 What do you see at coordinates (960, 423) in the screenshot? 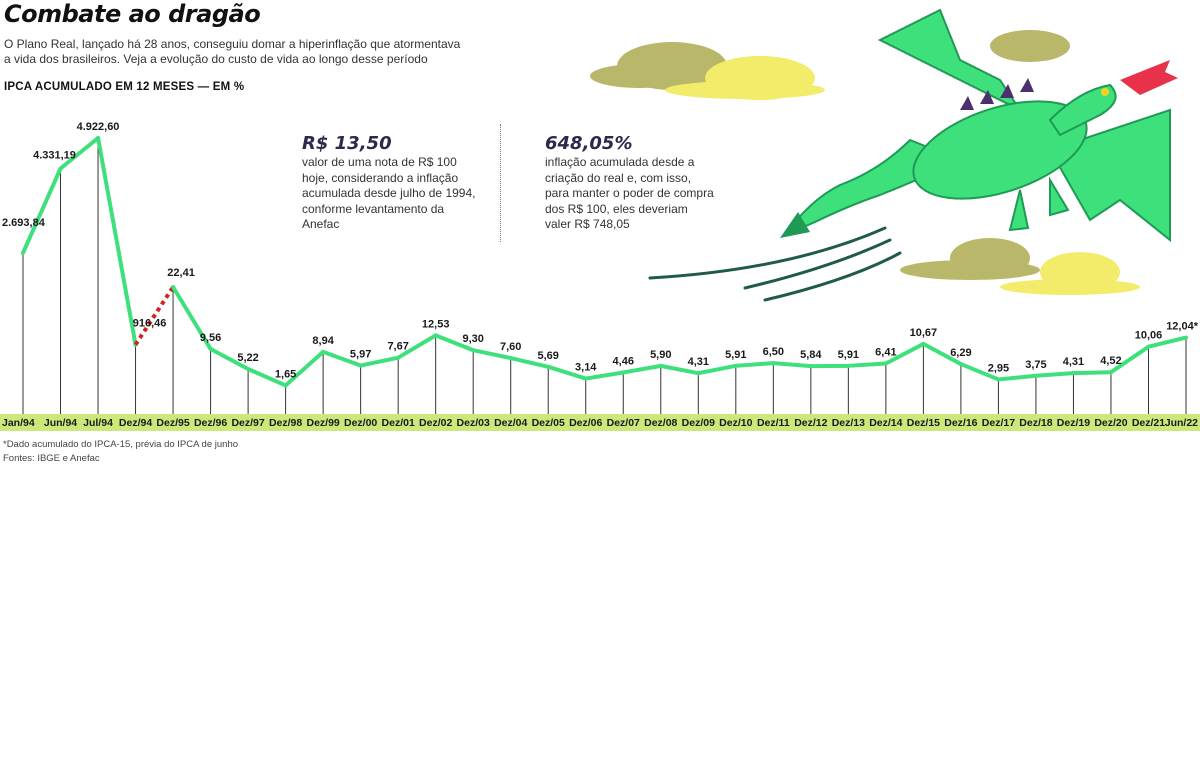
I see `x-tick-label: Dez/16` at bounding box center [960, 423].